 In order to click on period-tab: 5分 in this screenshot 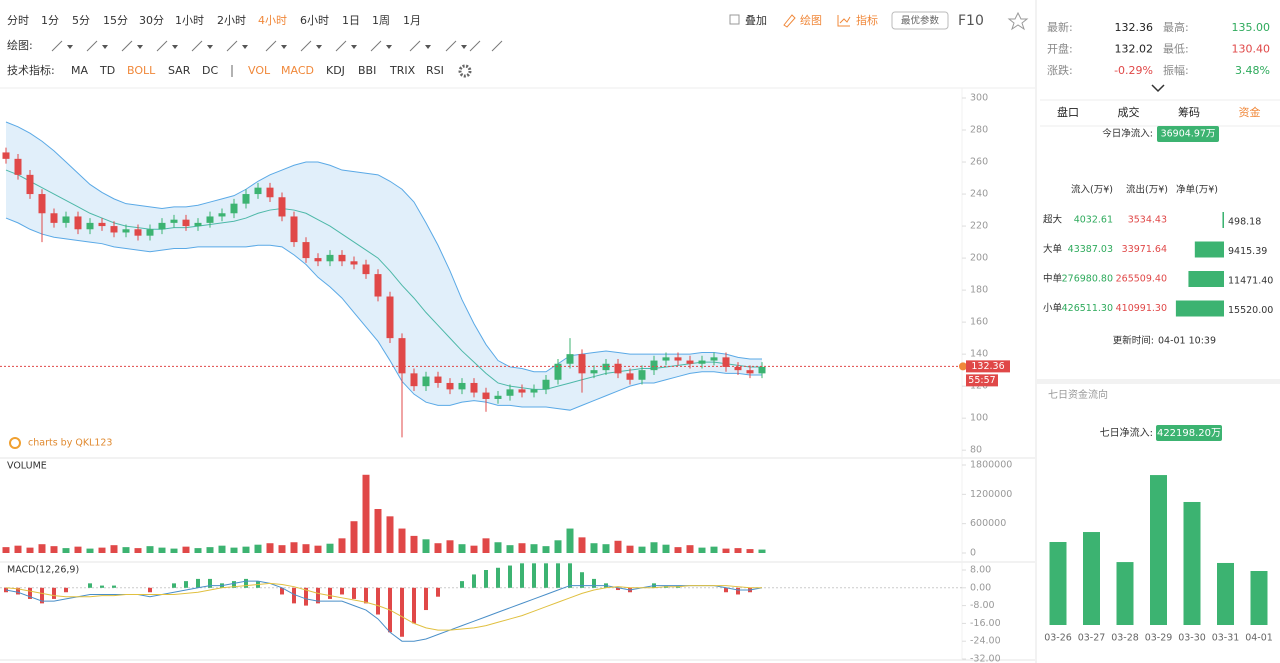, I will do `click(81, 20)`.